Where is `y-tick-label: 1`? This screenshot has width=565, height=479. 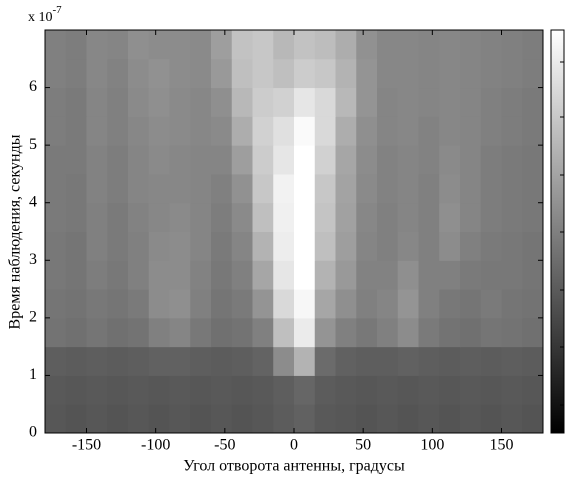
y-tick-label: 1 is located at coordinates (33, 374).